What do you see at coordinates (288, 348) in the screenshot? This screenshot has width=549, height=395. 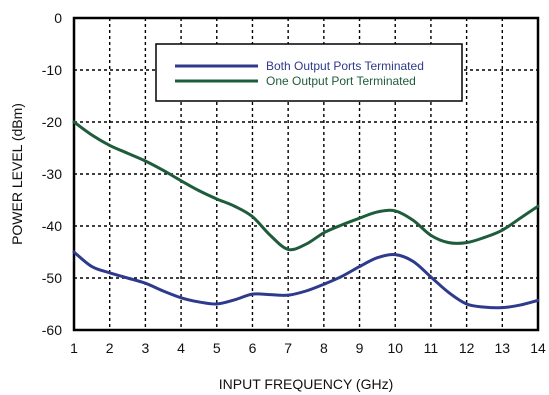 I see `x-tick-label-6: 7` at bounding box center [288, 348].